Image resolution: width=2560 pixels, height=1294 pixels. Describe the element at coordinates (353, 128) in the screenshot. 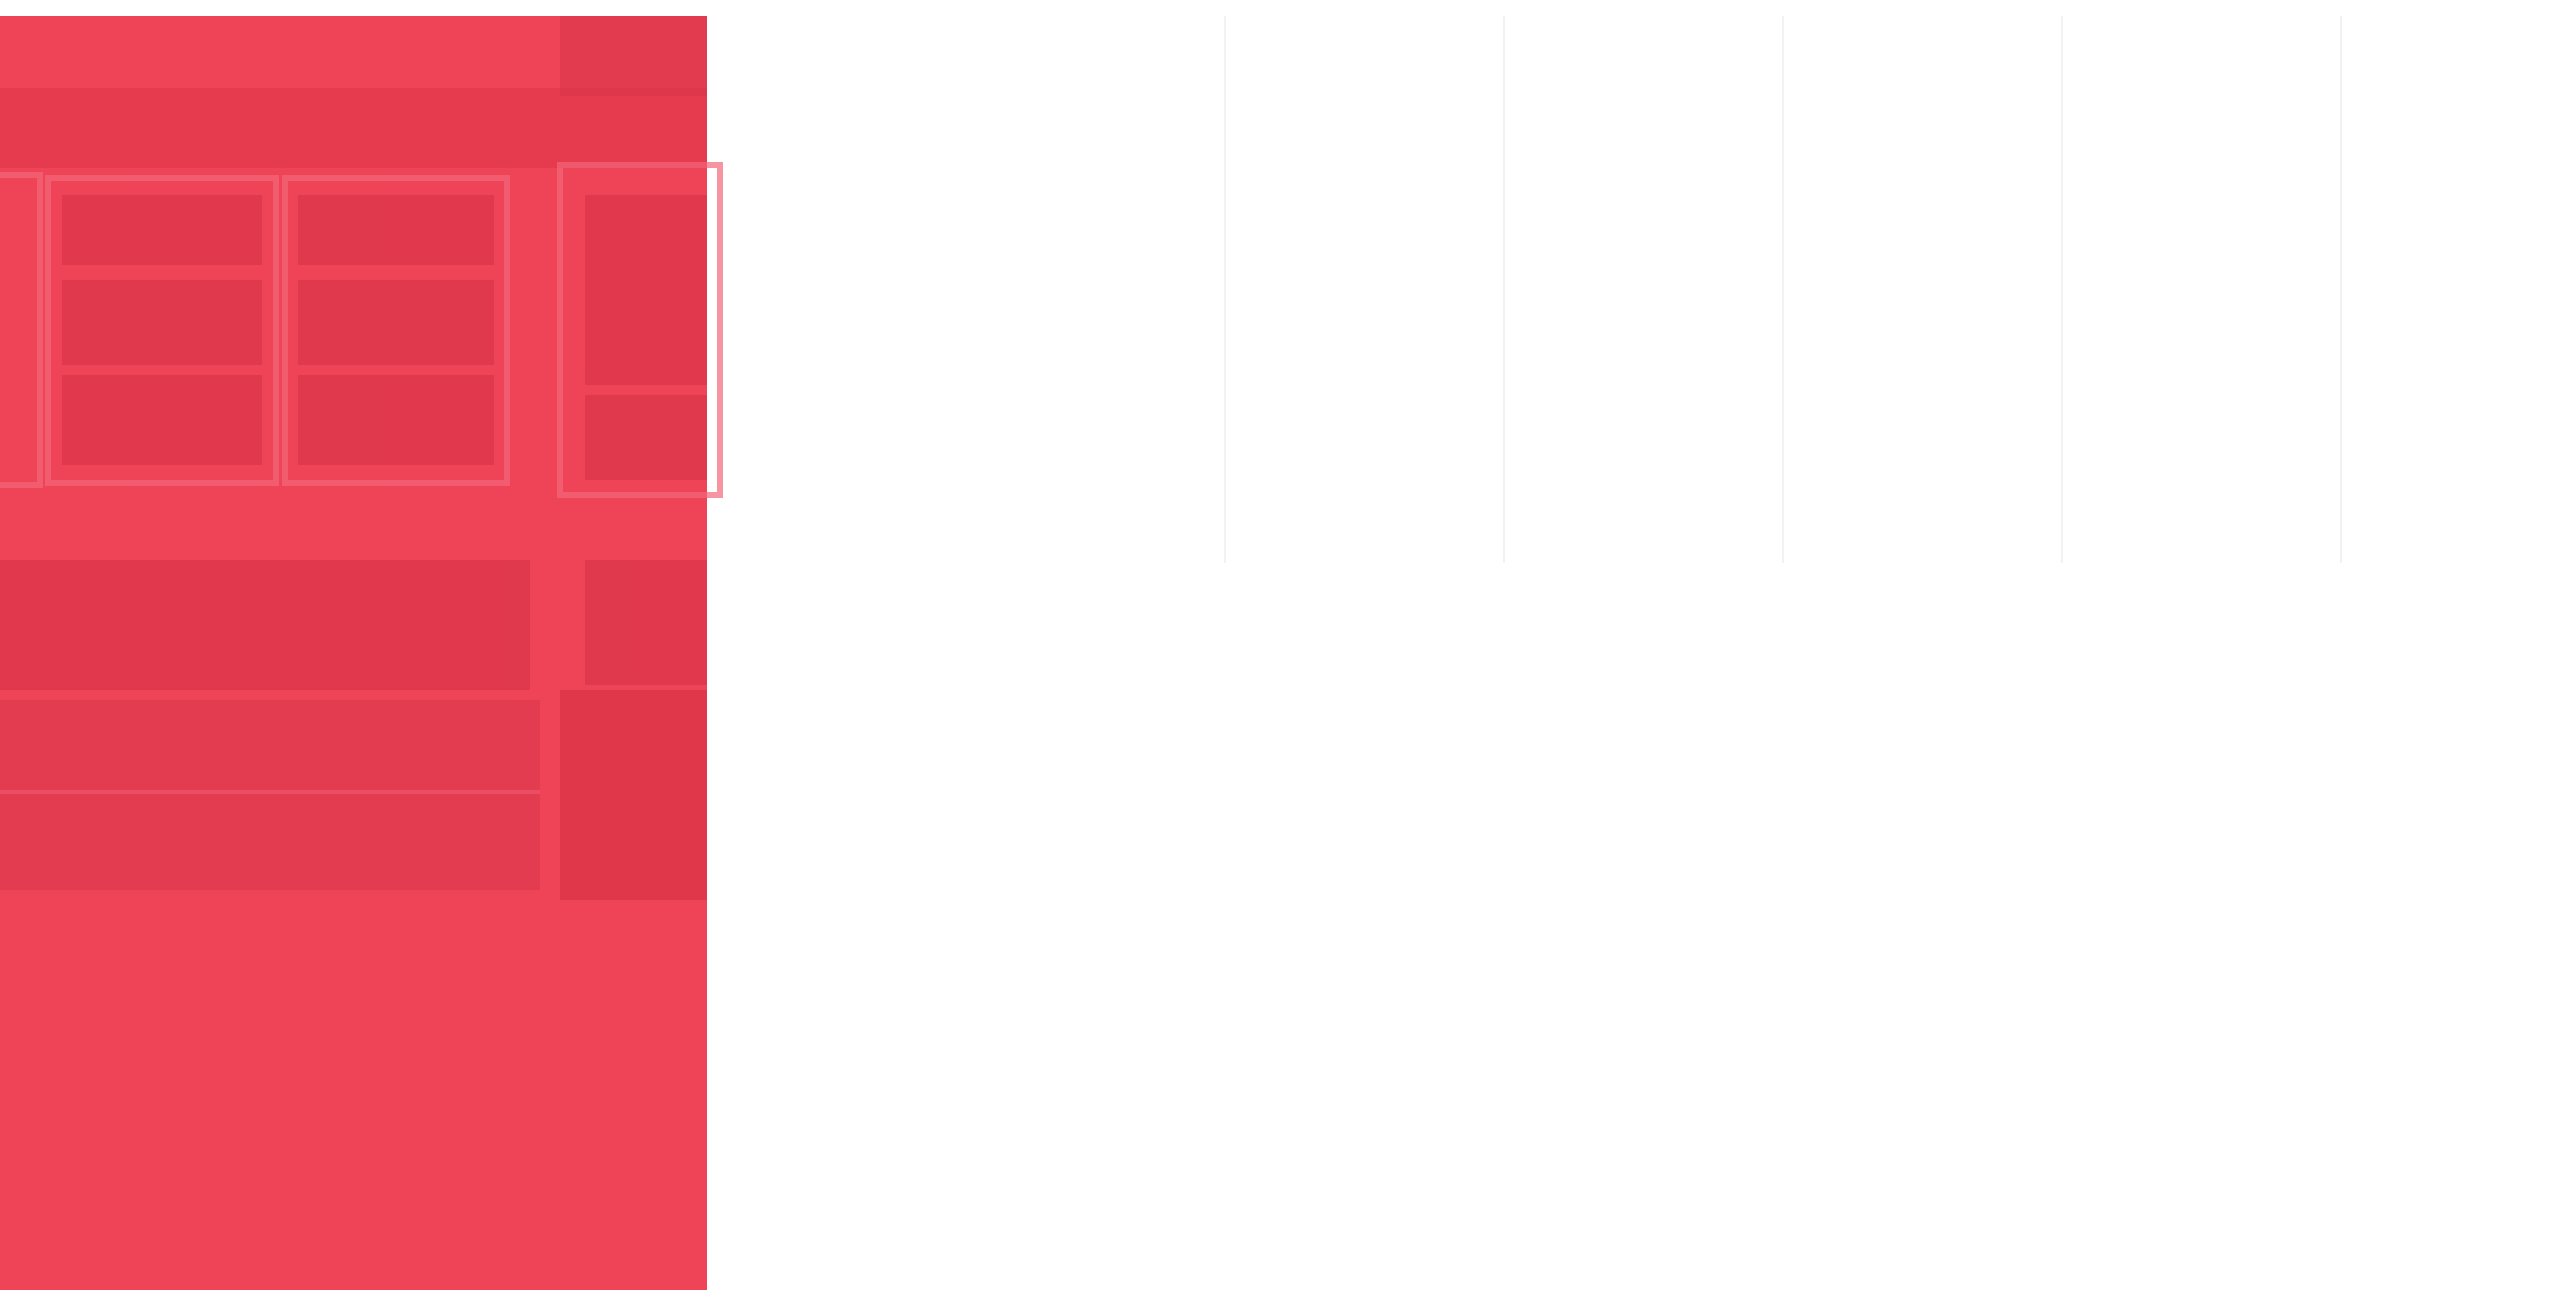

I see `shelf-band` at that location.